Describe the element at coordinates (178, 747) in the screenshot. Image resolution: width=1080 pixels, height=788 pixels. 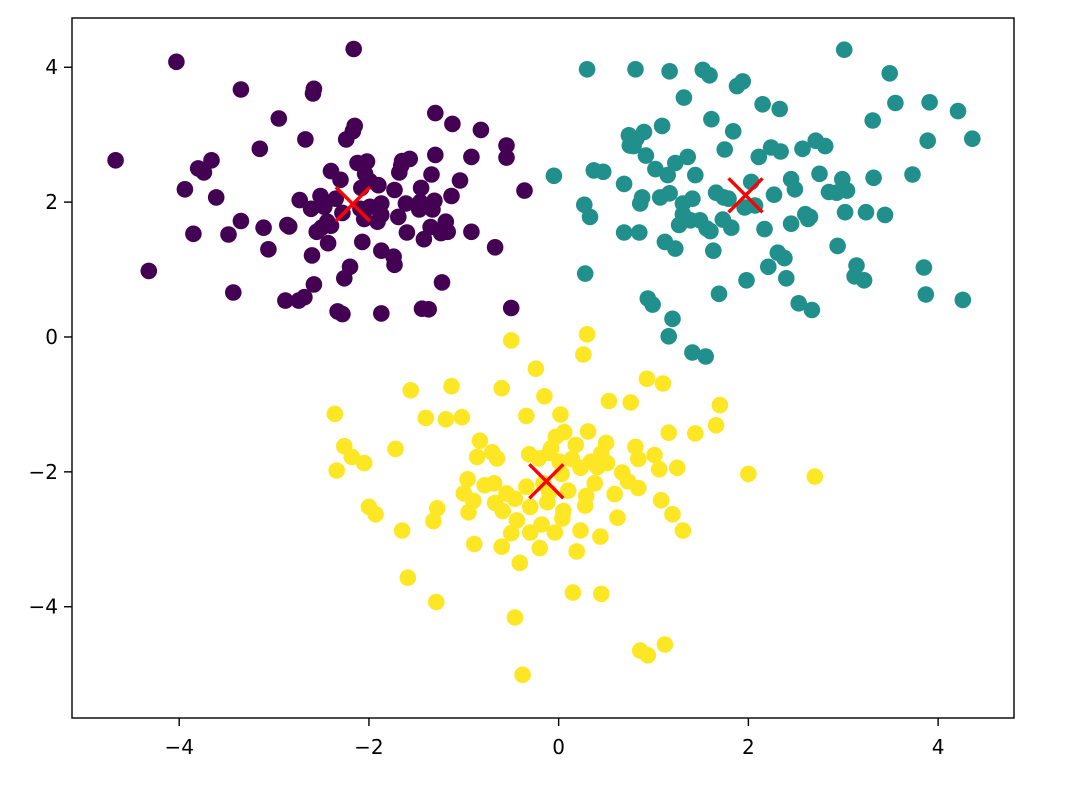
I see `x-tick-label-0: −4` at that location.